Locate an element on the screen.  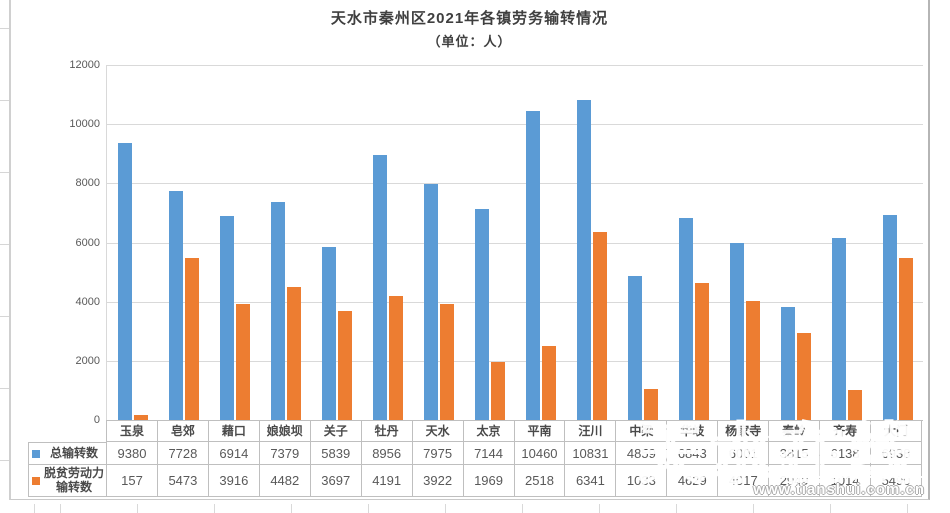
sheet-row-gridlines is located at coordinates (5, 250).